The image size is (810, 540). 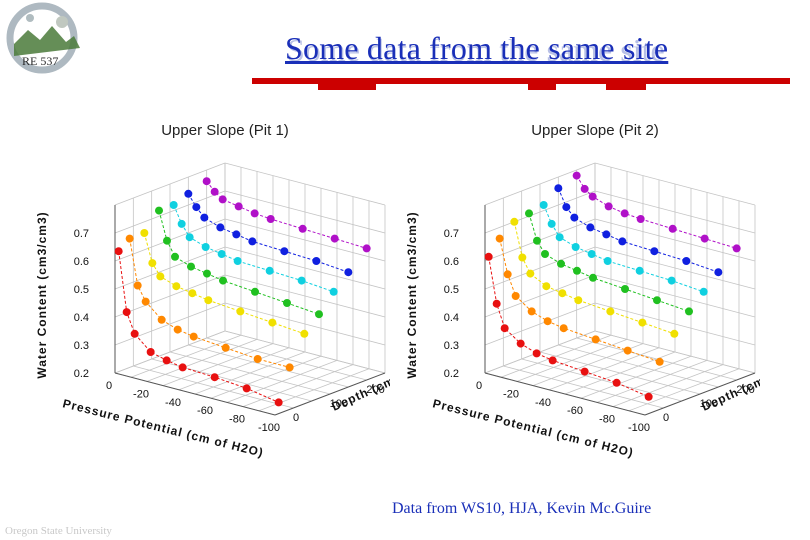 I want to click on accent-bar-segment, so click(x=542, y=87).